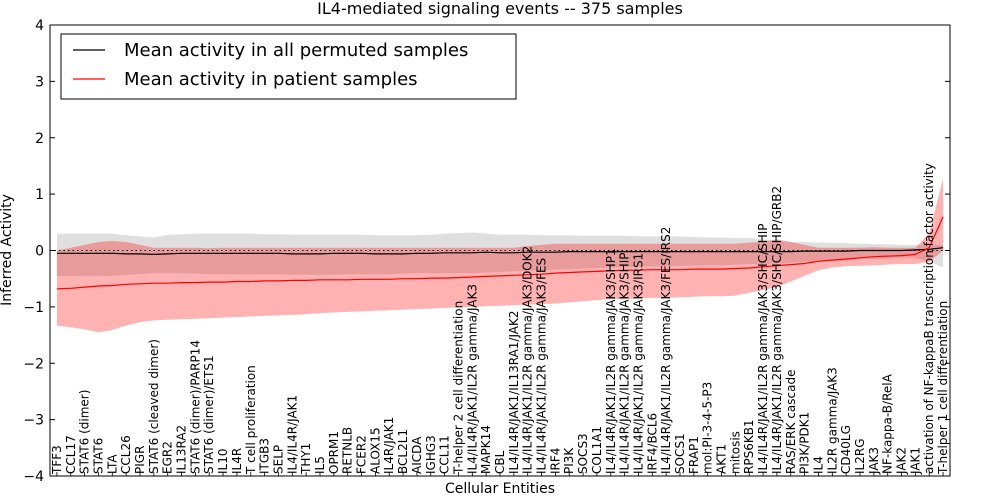 Image resolution: width=1000 pixels, height=500 pixels. I want to click on y-tick-label: −4, so click(33, 477).